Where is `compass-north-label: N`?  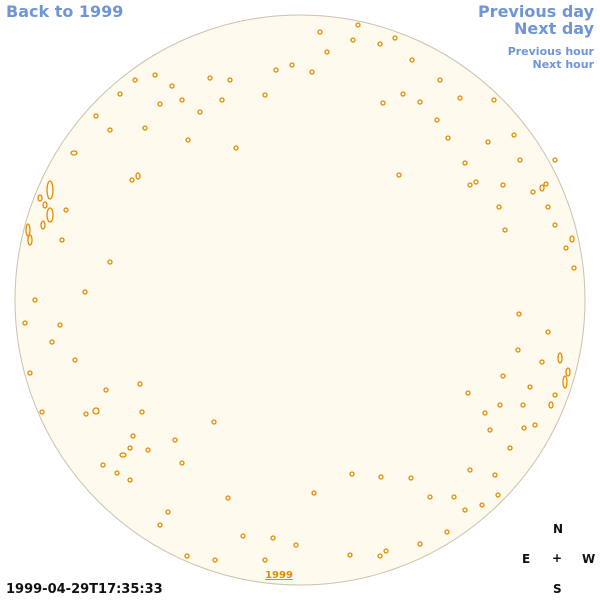
compass-north-label: N is located at coordinates (558, 529).